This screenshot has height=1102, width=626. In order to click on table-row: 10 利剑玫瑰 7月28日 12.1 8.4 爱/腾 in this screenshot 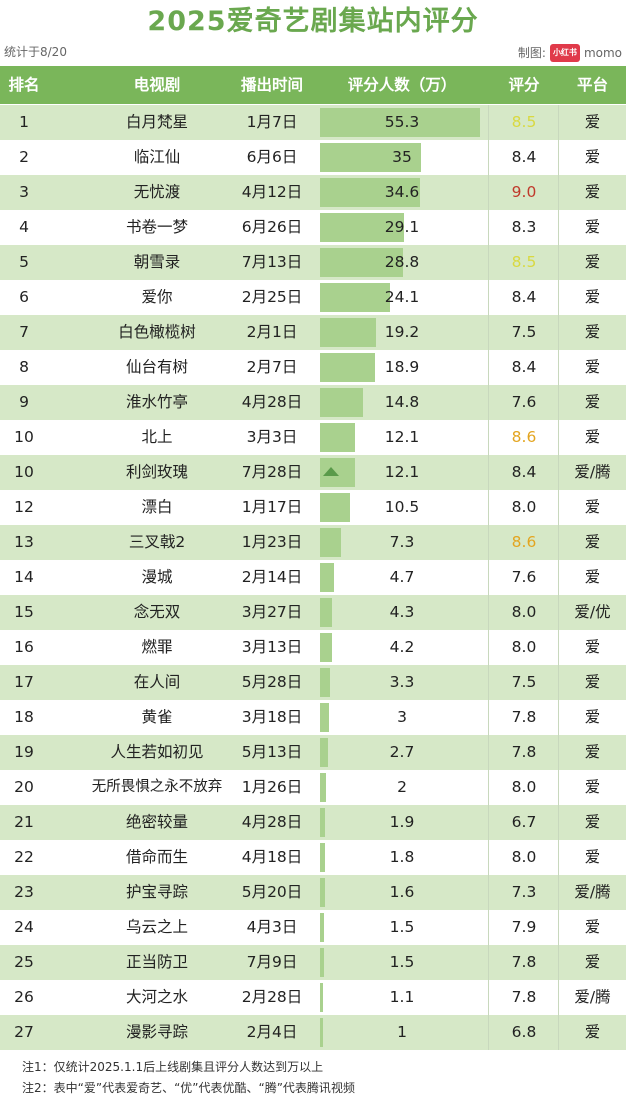, I will do `click(313, 472)`.